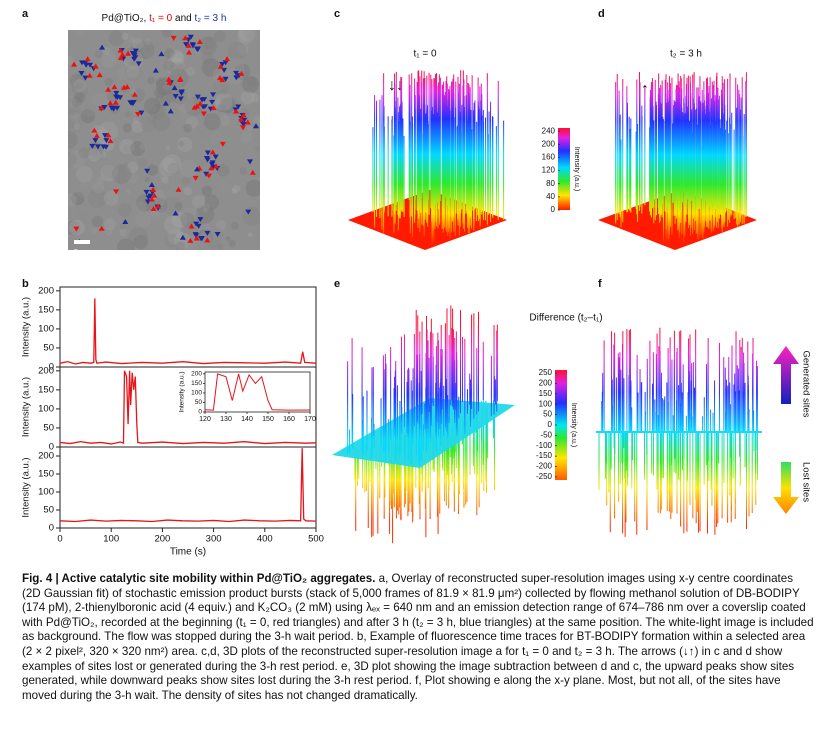 The height and width of the screenshot is (730, 830). What do you see at coordinates (550, 424) in the screenshot?
I see `colorbar-tick-label: 0` at bounding box center [550, 424].